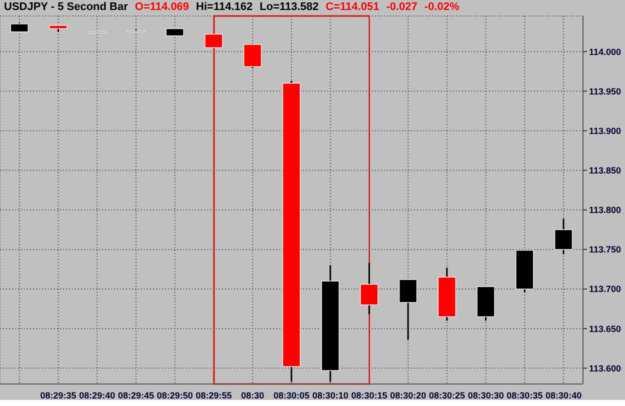 This screenshot has height=406, width=625. I want to click on x-tick-label: 08:29:40, so click(97, 395).